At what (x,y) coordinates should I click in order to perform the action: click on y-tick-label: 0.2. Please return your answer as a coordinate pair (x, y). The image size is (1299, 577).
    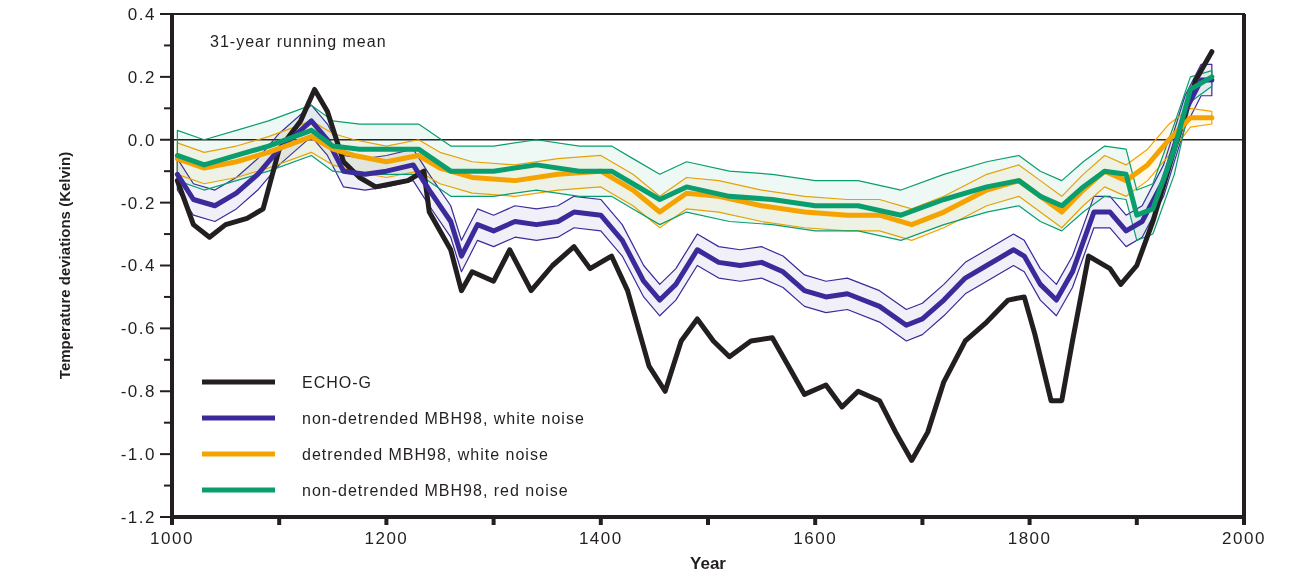
    Looking at the image, I should click on (141, 77).